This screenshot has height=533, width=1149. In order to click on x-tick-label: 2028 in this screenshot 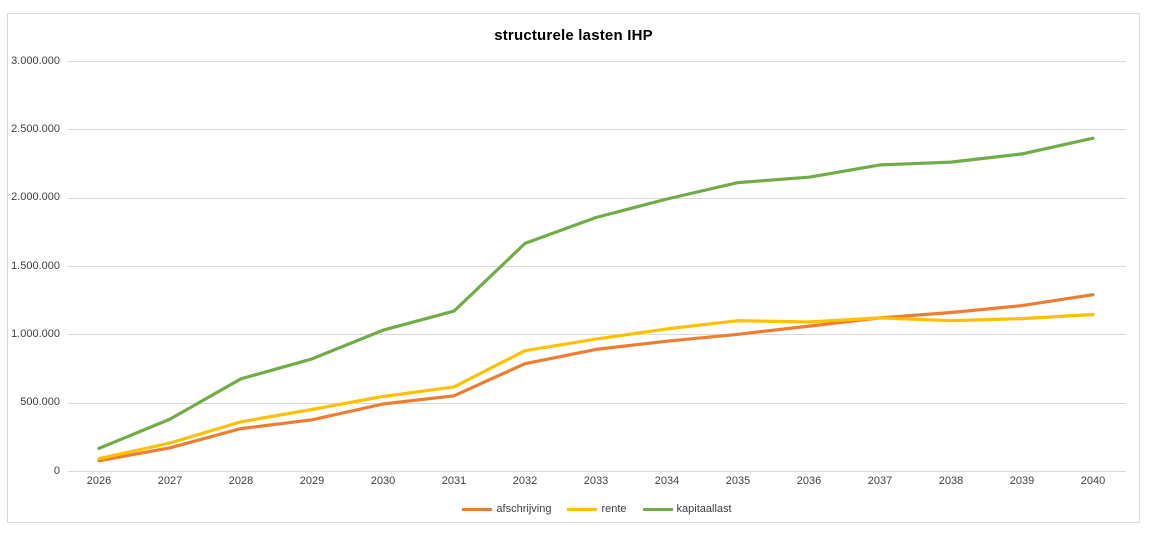, I will do `click(241, 481)`.